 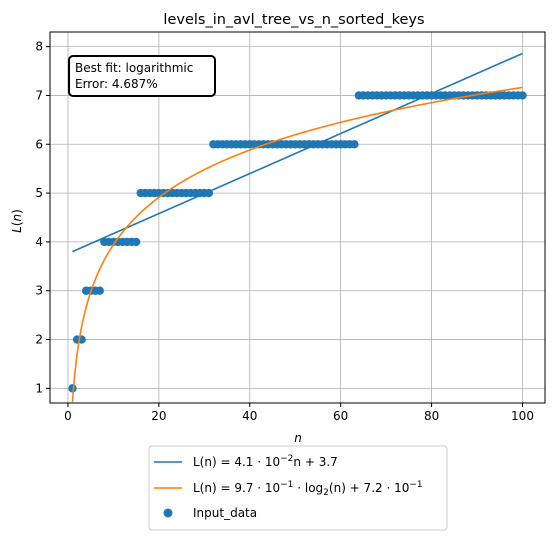 What do you see at coordinates (134, 68) in the screenshot?
I see `annotation-line-1: Best fit: logarithmic` at bounding box center [134, 68].